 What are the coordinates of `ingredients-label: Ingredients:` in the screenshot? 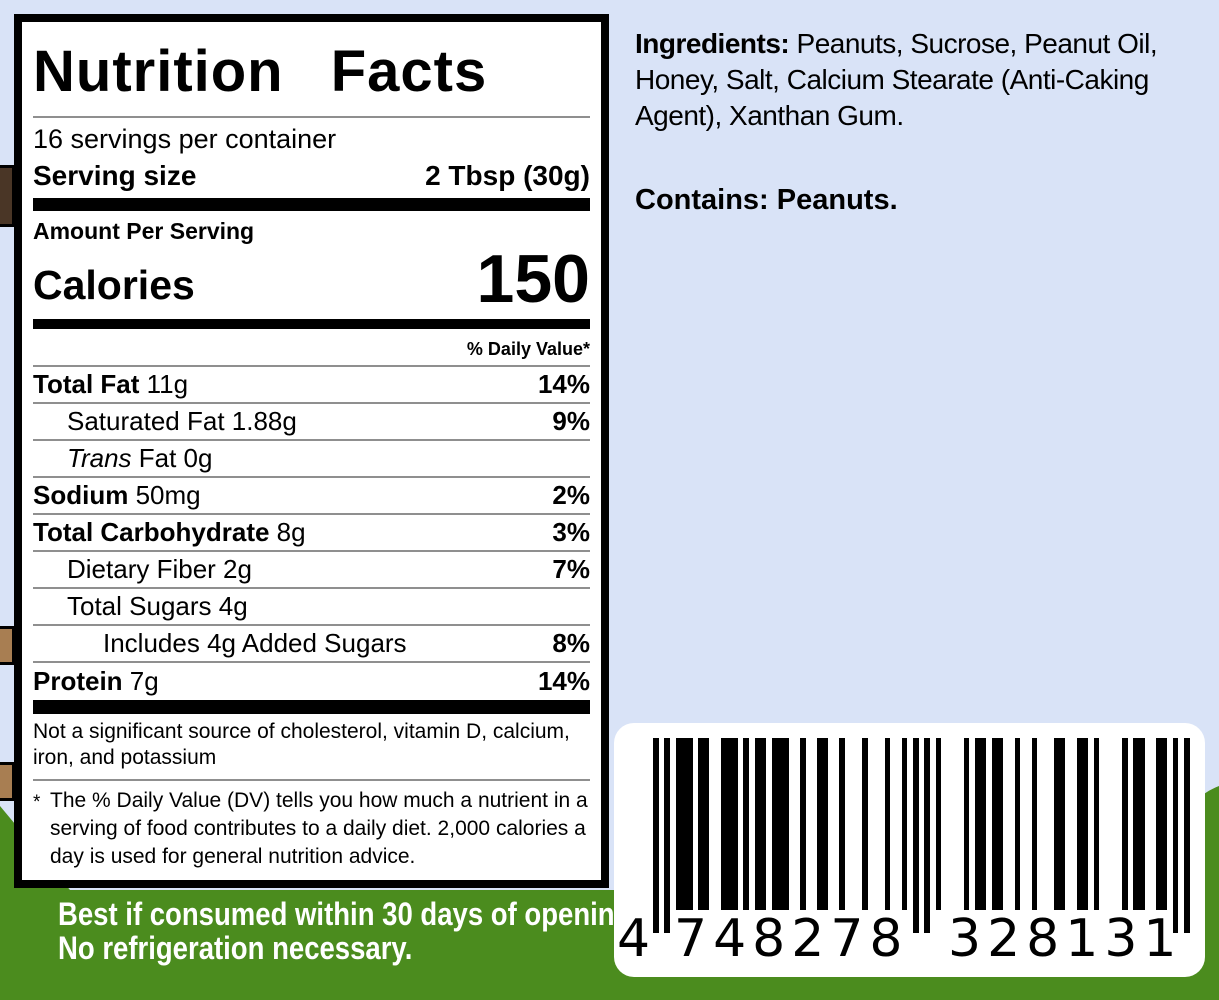 It's located at (712, 43).